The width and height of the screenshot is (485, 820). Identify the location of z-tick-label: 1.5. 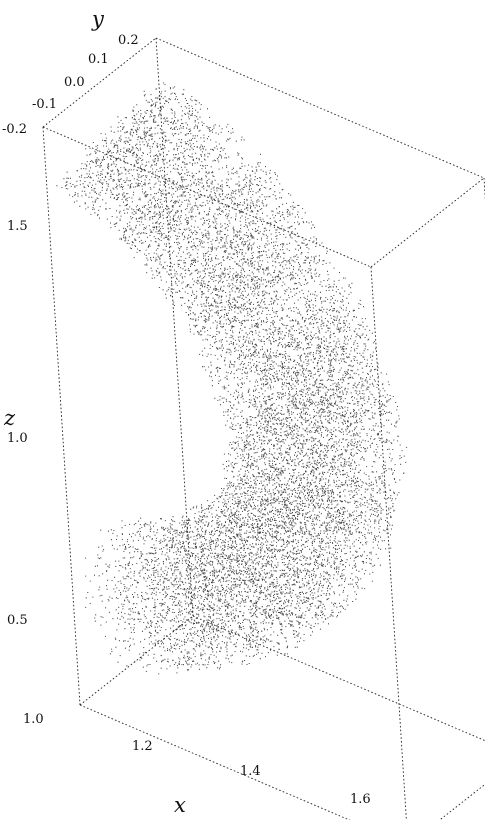
(17, 226).